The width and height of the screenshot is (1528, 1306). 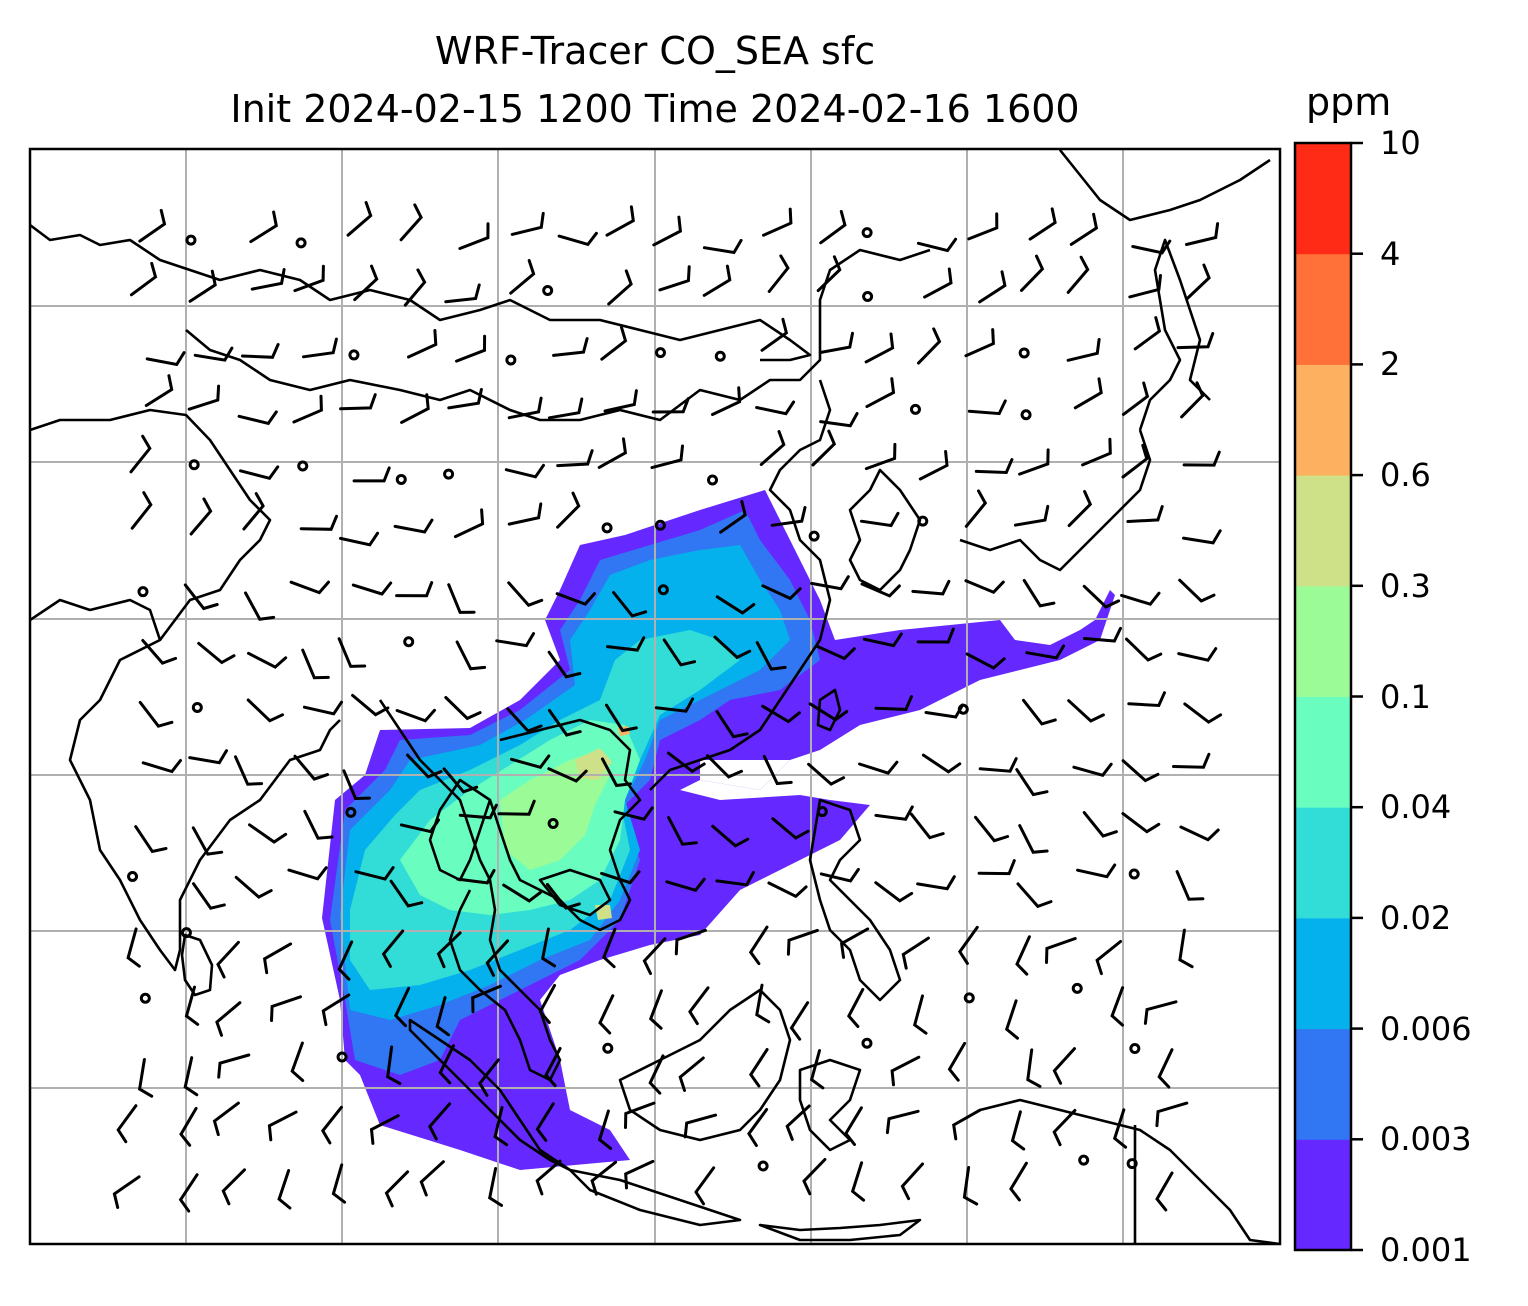 I want to click on colorbar-frame, so click(x=1323, y=696).